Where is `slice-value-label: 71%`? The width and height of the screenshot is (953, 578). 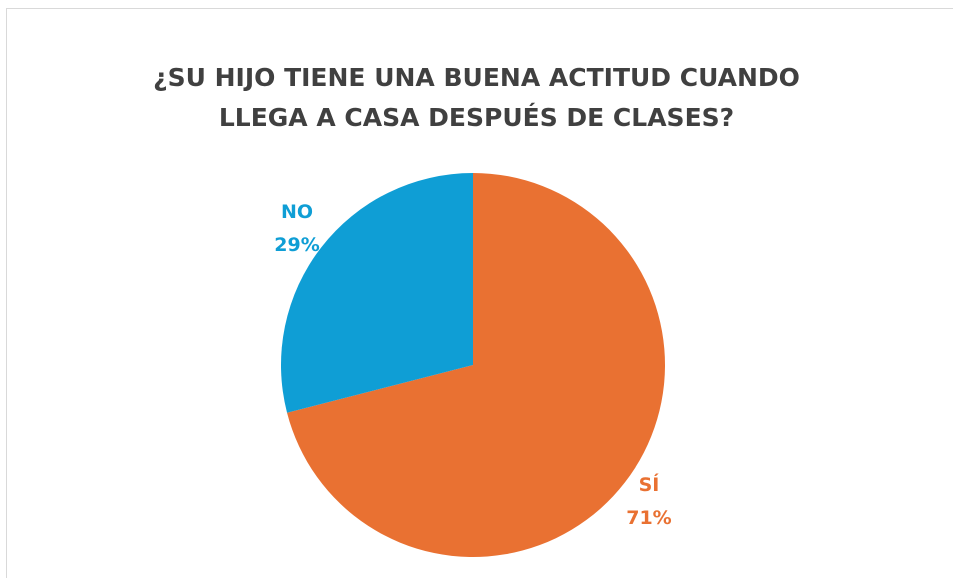 slice-value-label: 71% is located at coordinates (648, 518).